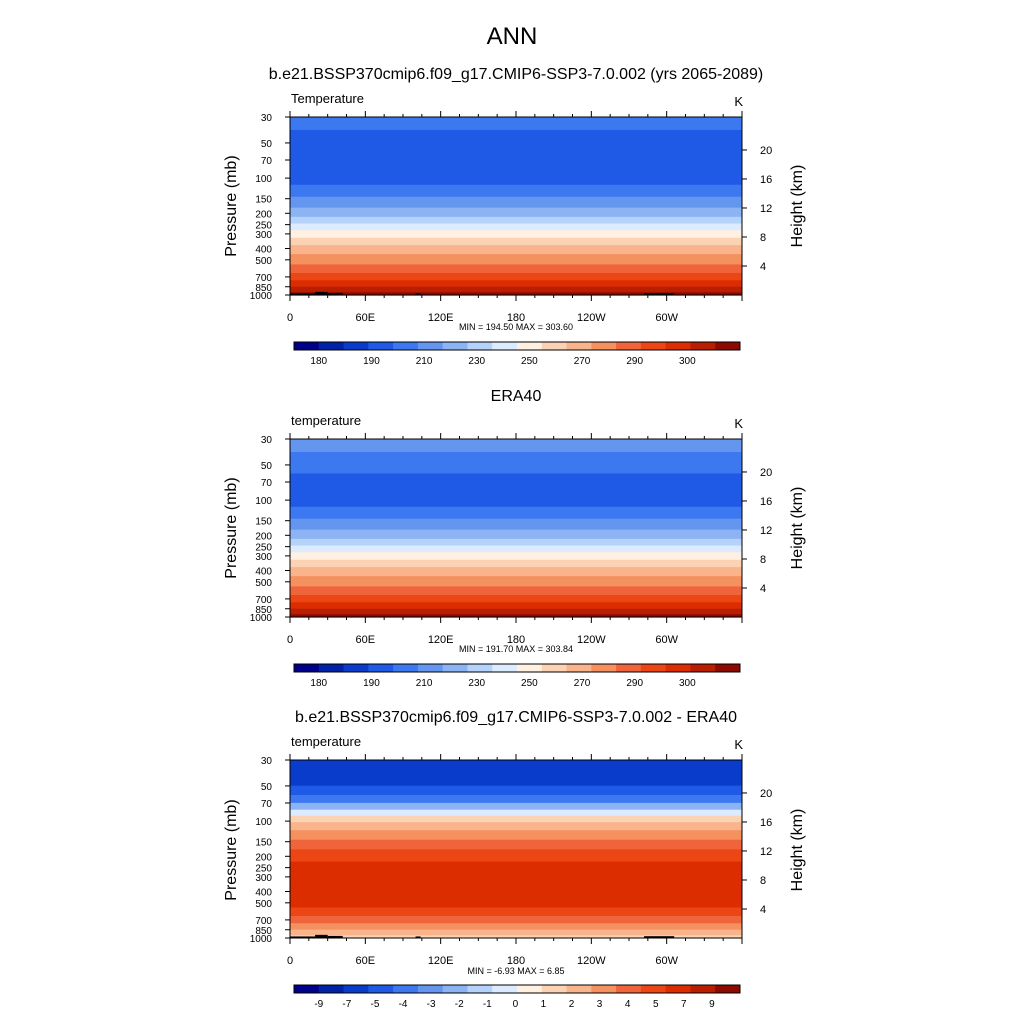 This screenshot has height=1024, width=1024. What do you see at coordinates (366, 961) in the screenshot?
I see `x-tick-label: 60E` at bounding box center [366, 961].